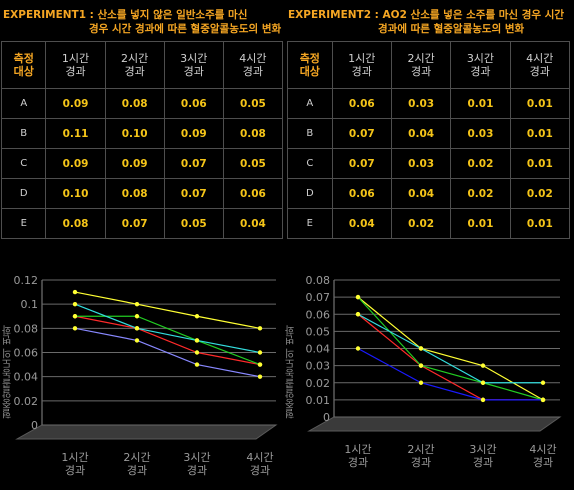 This screenshot has height=490, width=574. What do you see at coordinates (318, 331) in the screenshot?
I see `y-tick-label: 0.05` at bounding box center [318, 331].